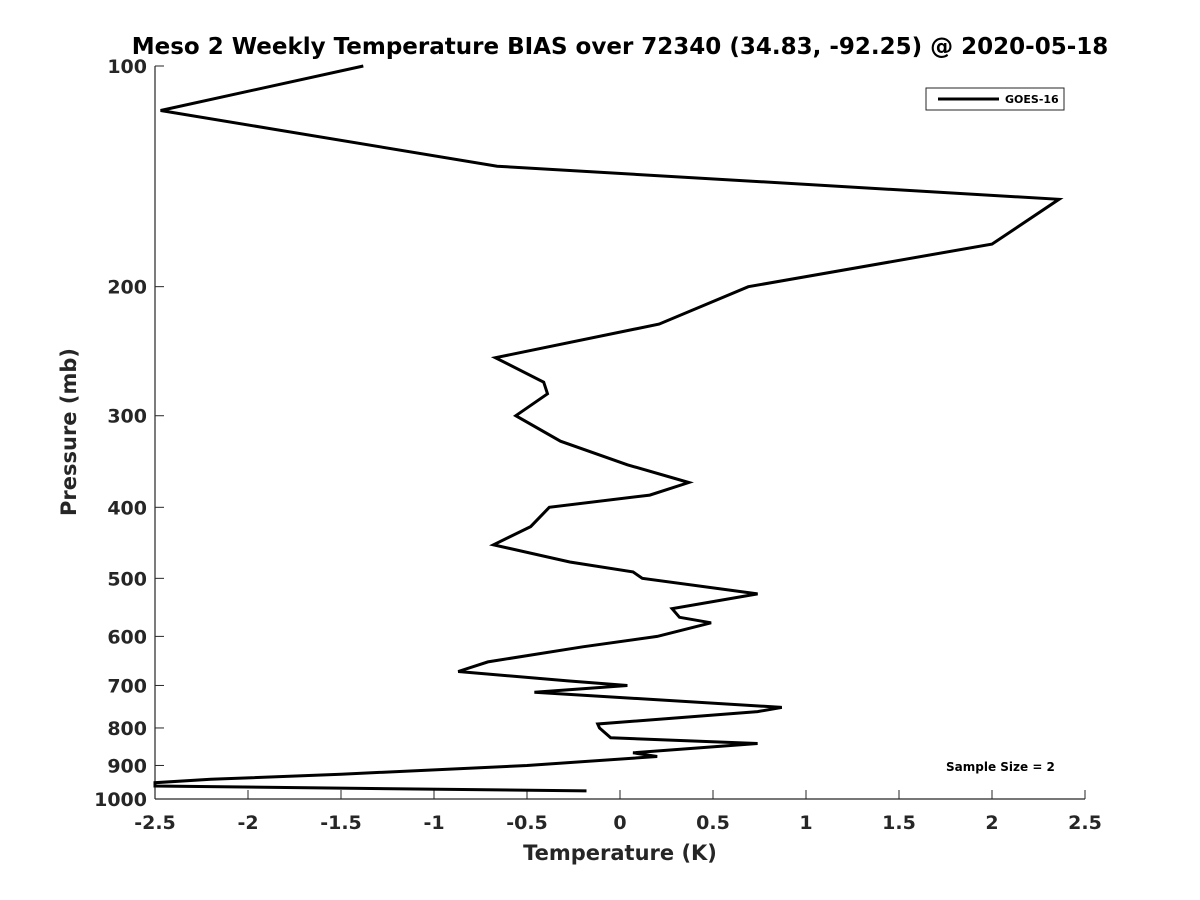  I want to click on y-tick-label: 500, so click(127, 579).